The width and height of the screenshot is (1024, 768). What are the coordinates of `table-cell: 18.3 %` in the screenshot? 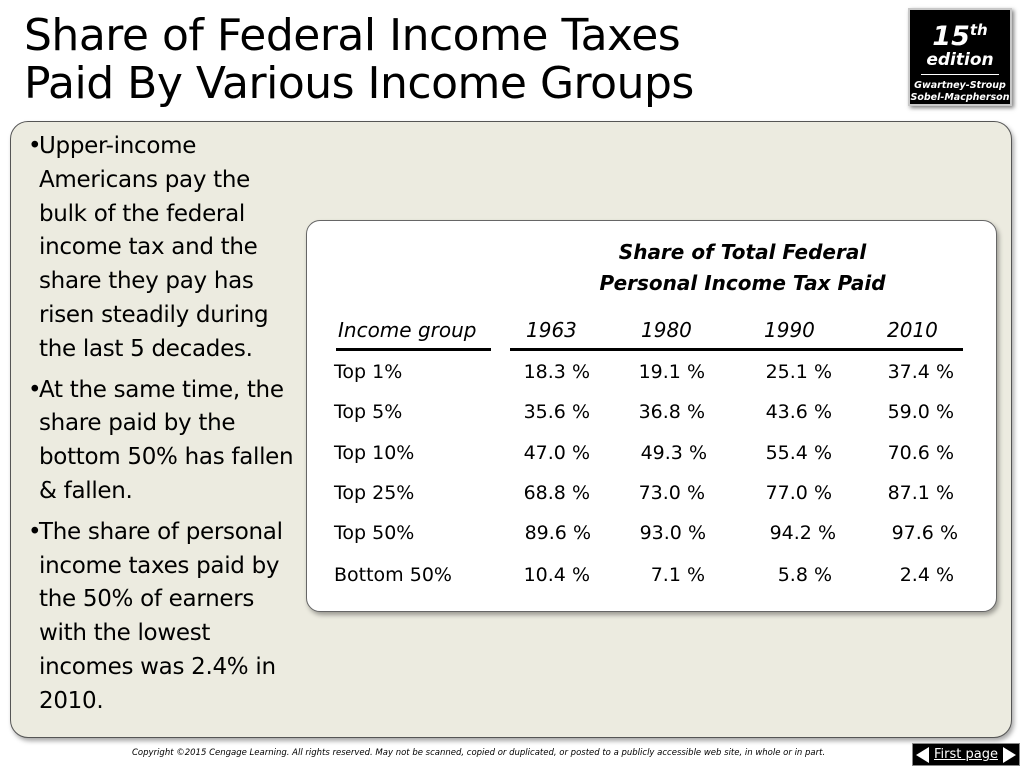 It's located at (556, 372).